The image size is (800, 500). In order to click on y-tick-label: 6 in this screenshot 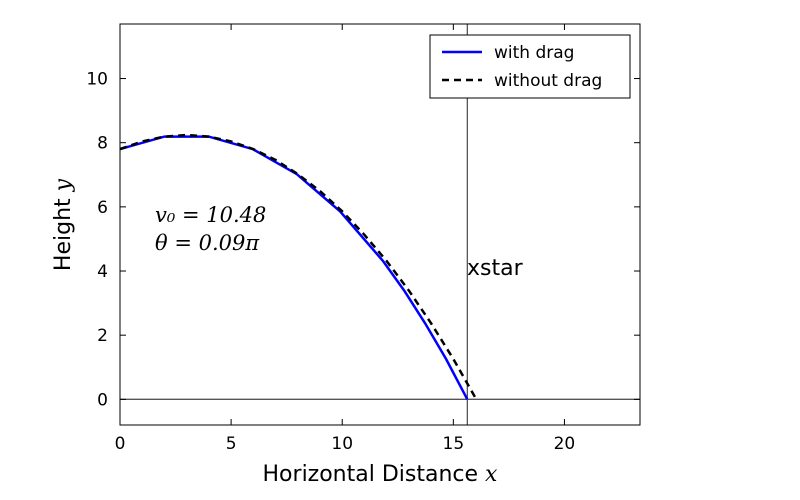, I will do `click(102, 208)`.